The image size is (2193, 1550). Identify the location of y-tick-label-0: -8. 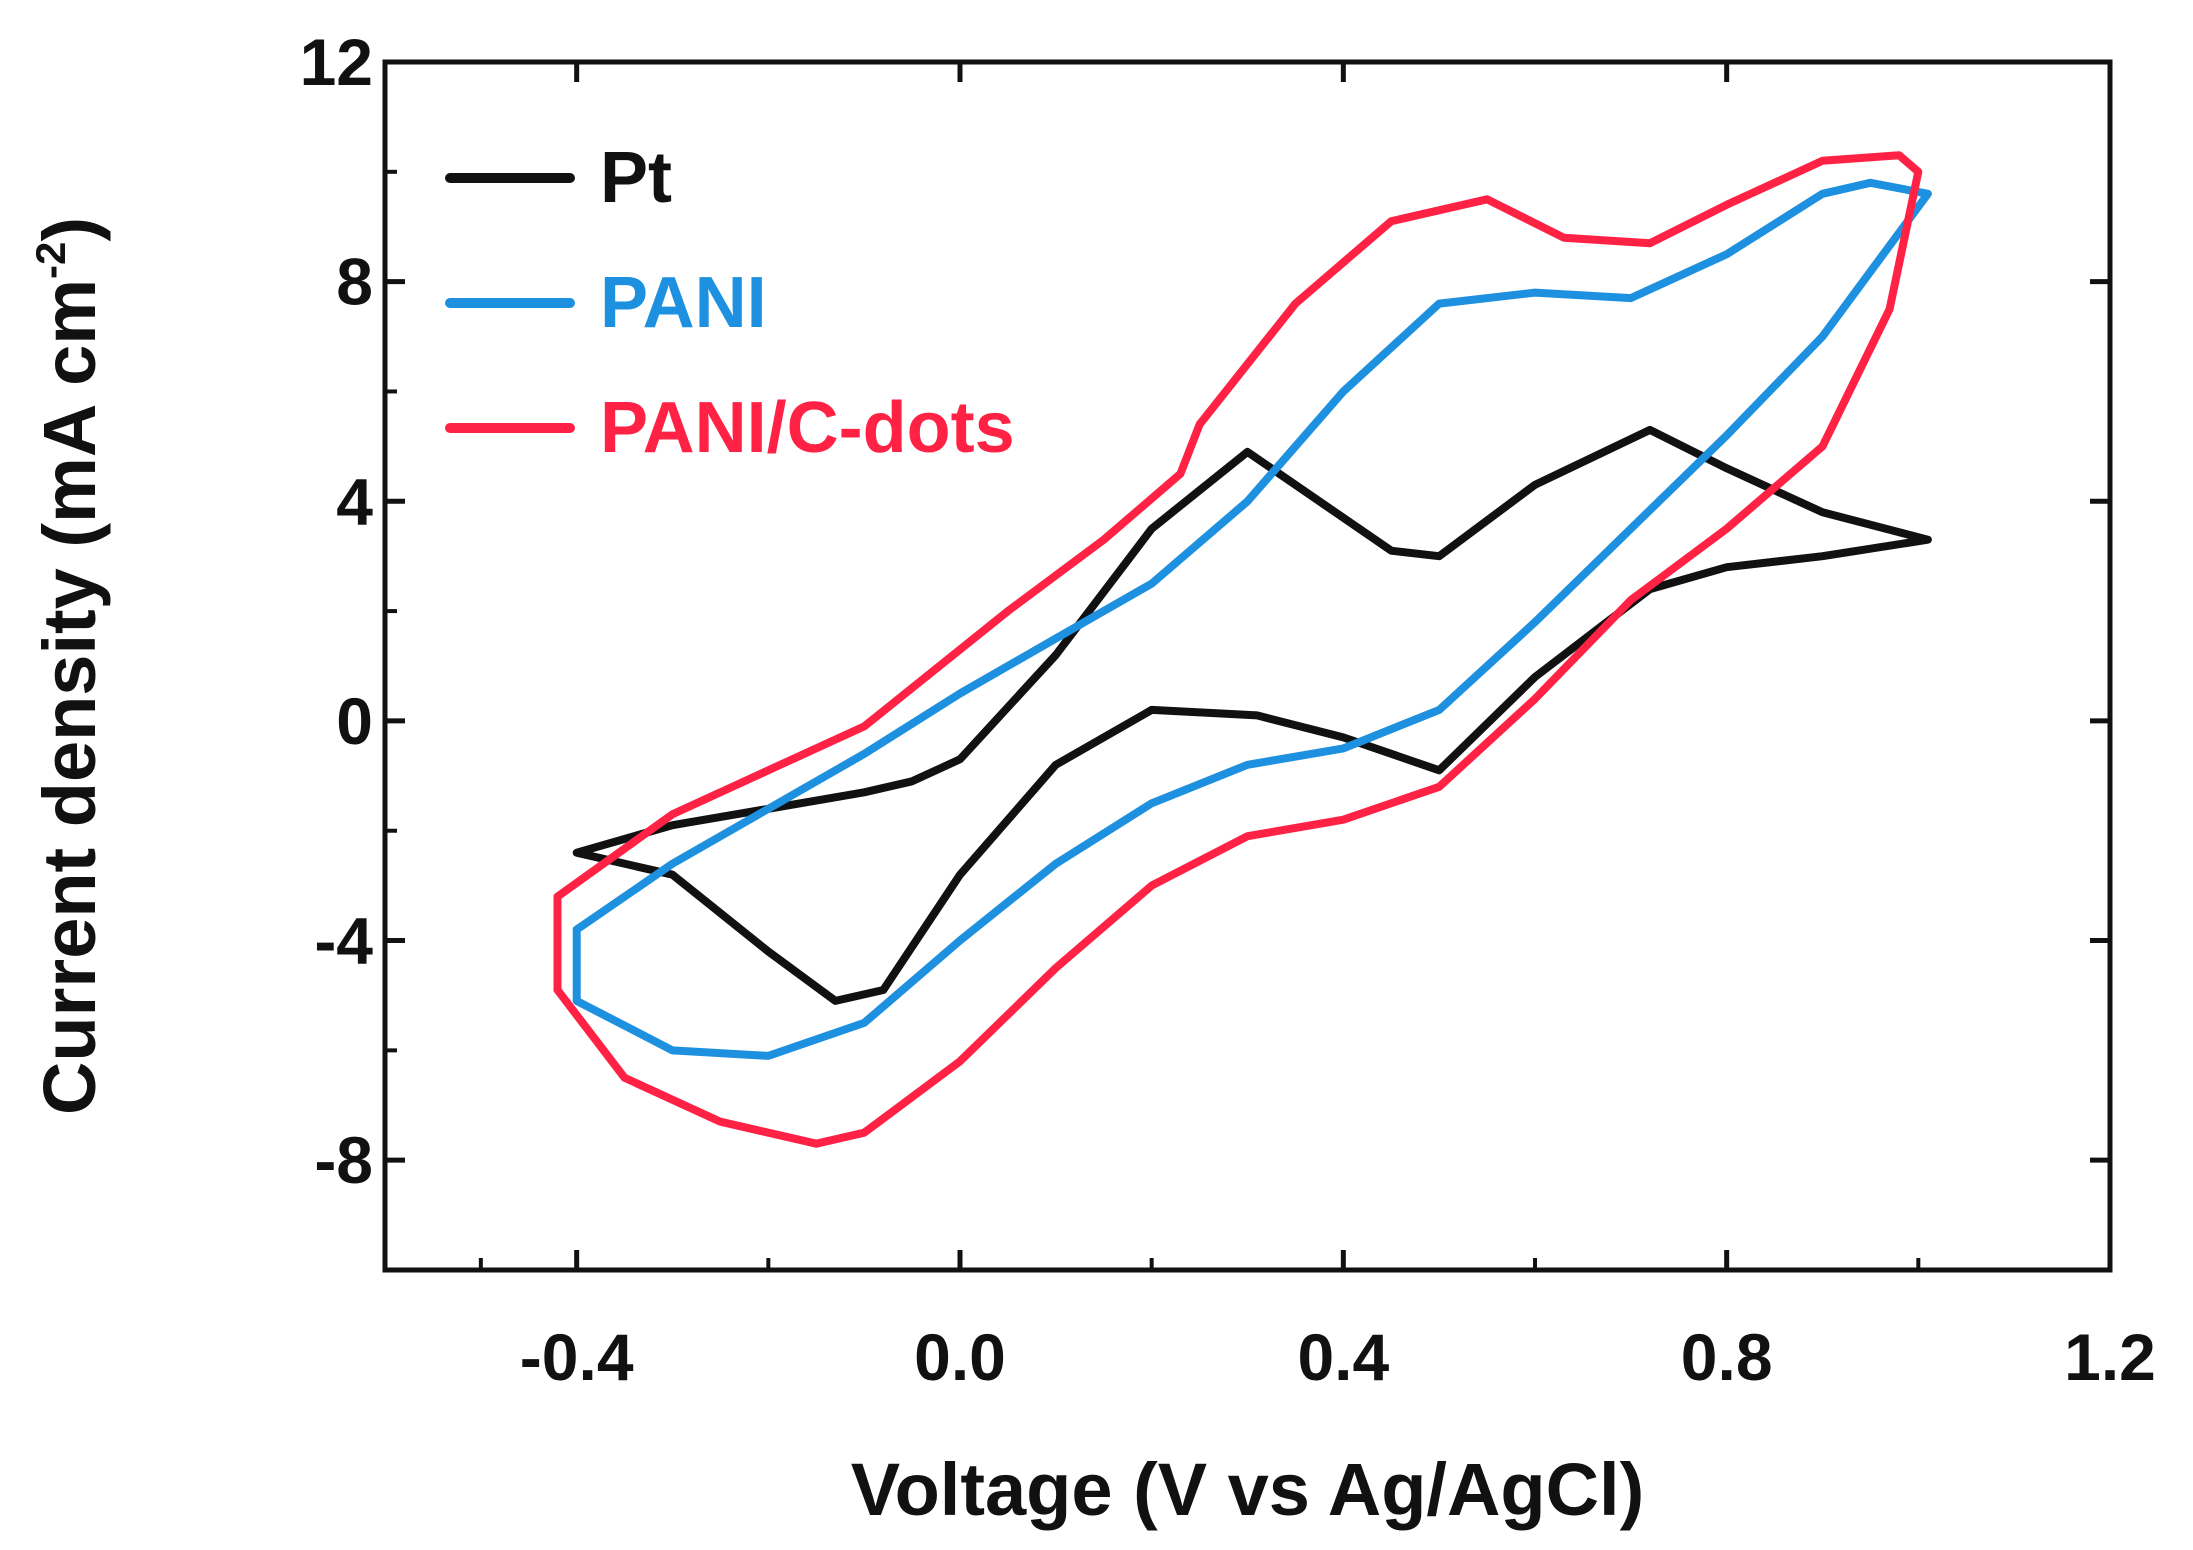
(343, 1160).